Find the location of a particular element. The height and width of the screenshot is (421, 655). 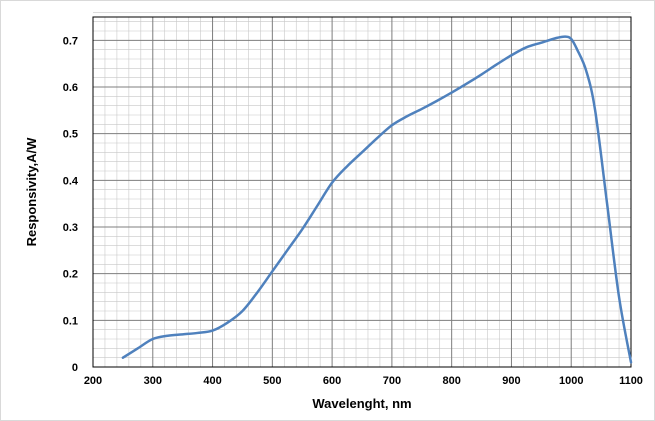

y-tick-label: 0 is located at coordinates (75, 368).